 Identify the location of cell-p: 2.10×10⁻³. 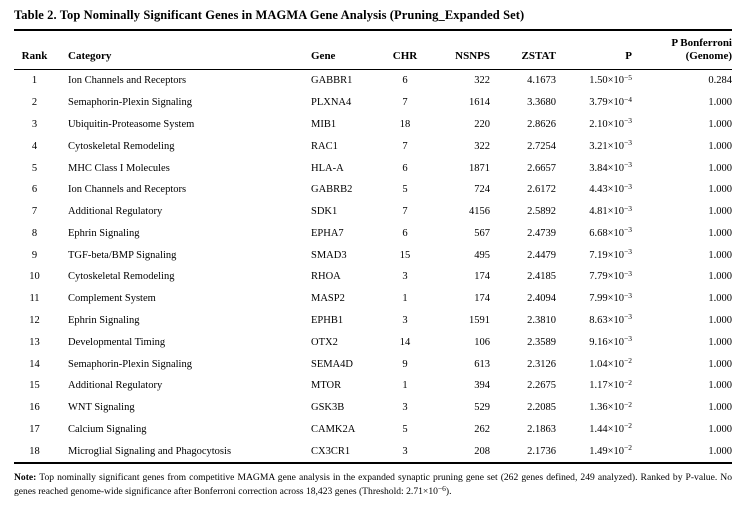
(610, 123).